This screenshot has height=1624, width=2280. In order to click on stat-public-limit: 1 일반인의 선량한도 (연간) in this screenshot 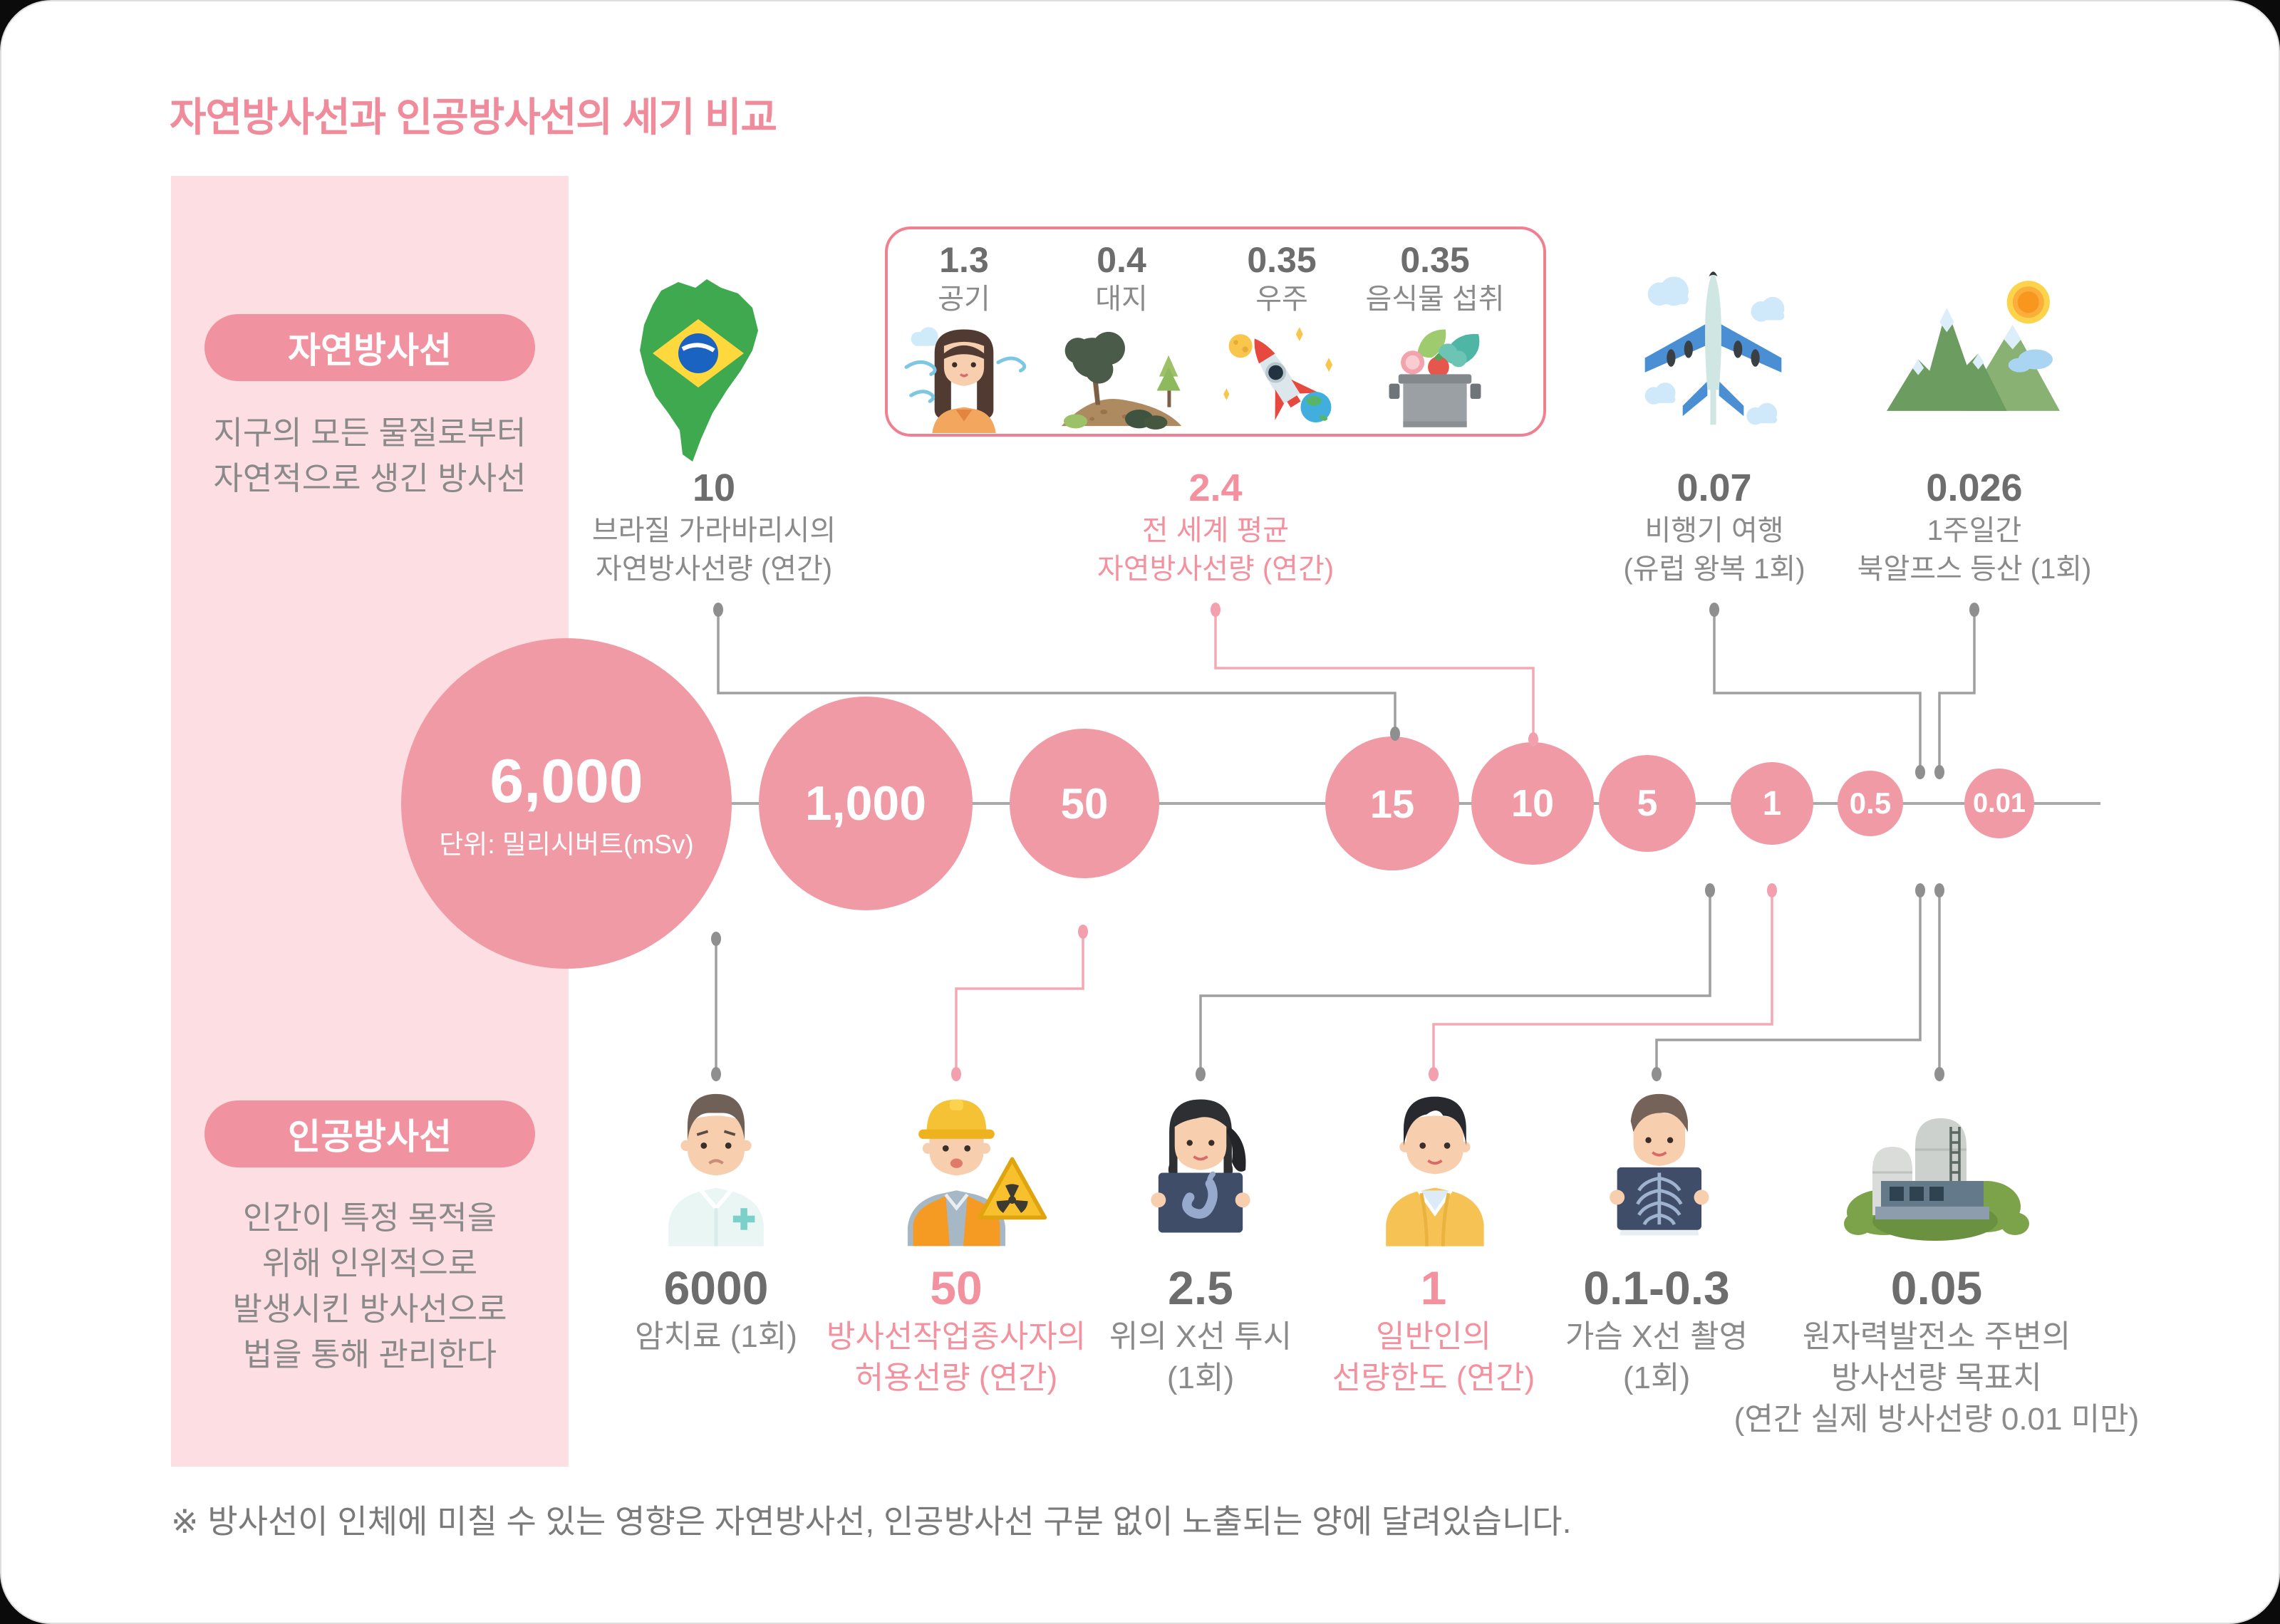, I will do `click(1433, 1328)`.